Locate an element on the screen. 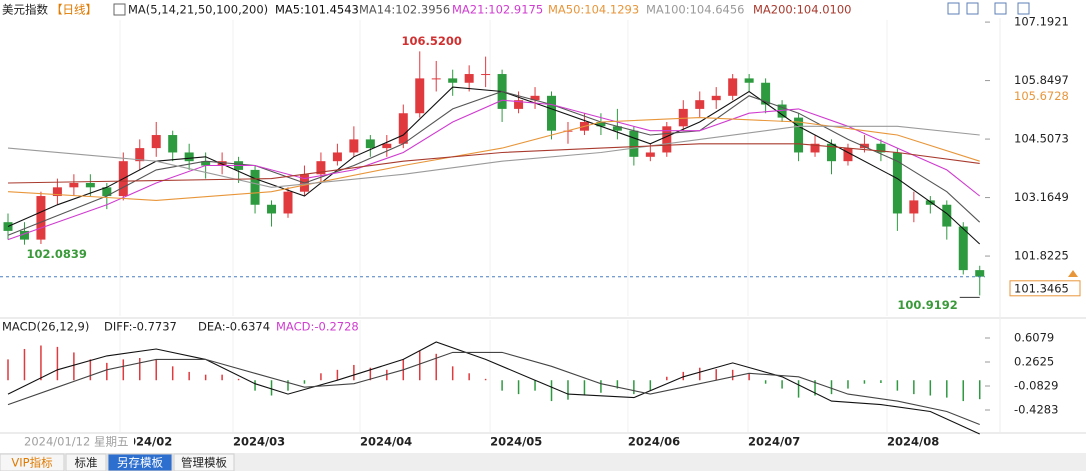  y-tick-label: 103.1649 is located at coordinates (1041, 197).